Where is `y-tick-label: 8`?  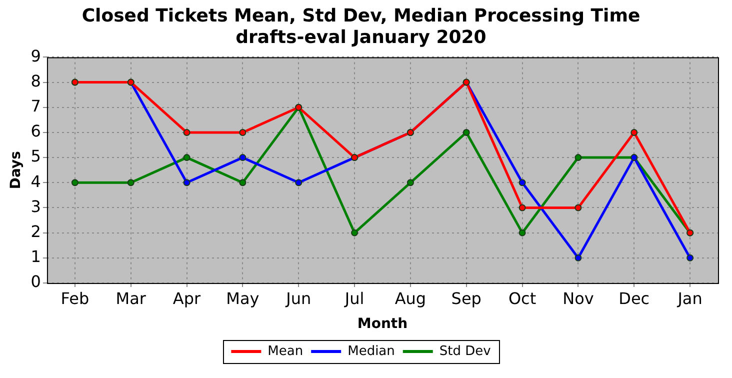 y-tick-label: 8 is located at coordinates (35, 80).